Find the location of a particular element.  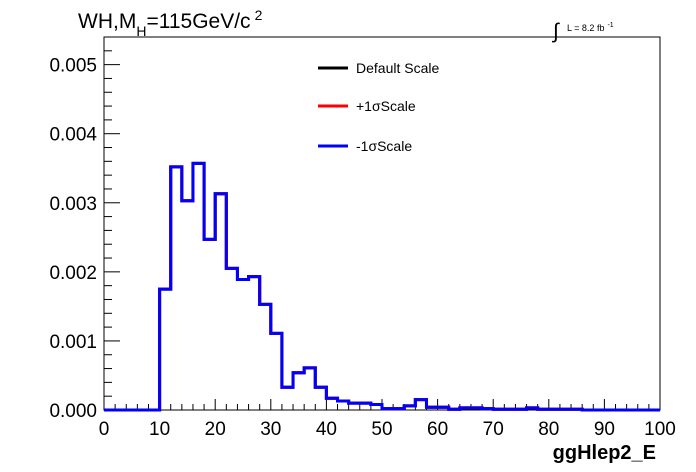

x-tick-label: 70 is located at coordinates (493, 429).